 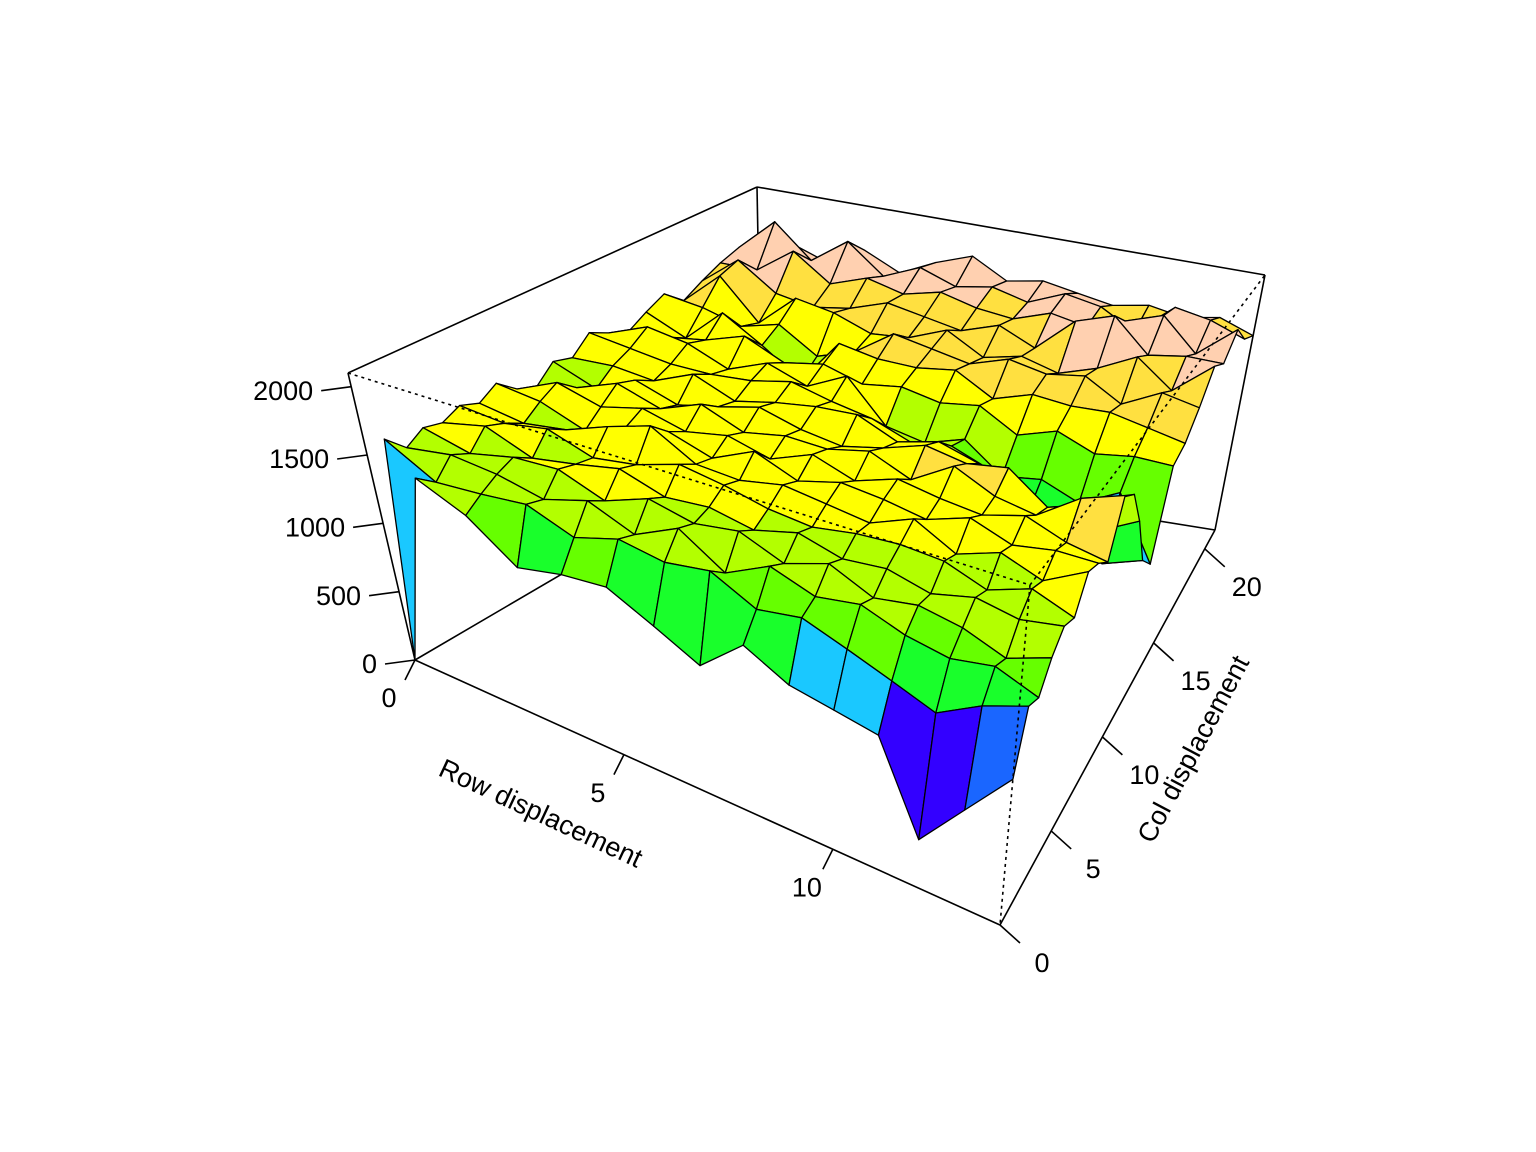 What do you see at coordinates (315, 527) in the screenshot?
I see `tick-label: 1000` at bounding box center [315, 527].